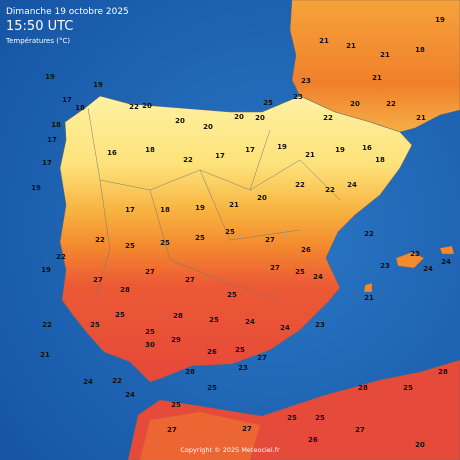 This screenshot has width=460, height=460. Describe the element at coordinates (200, 436) in the screenshot. I see `africa-warm` at that location.